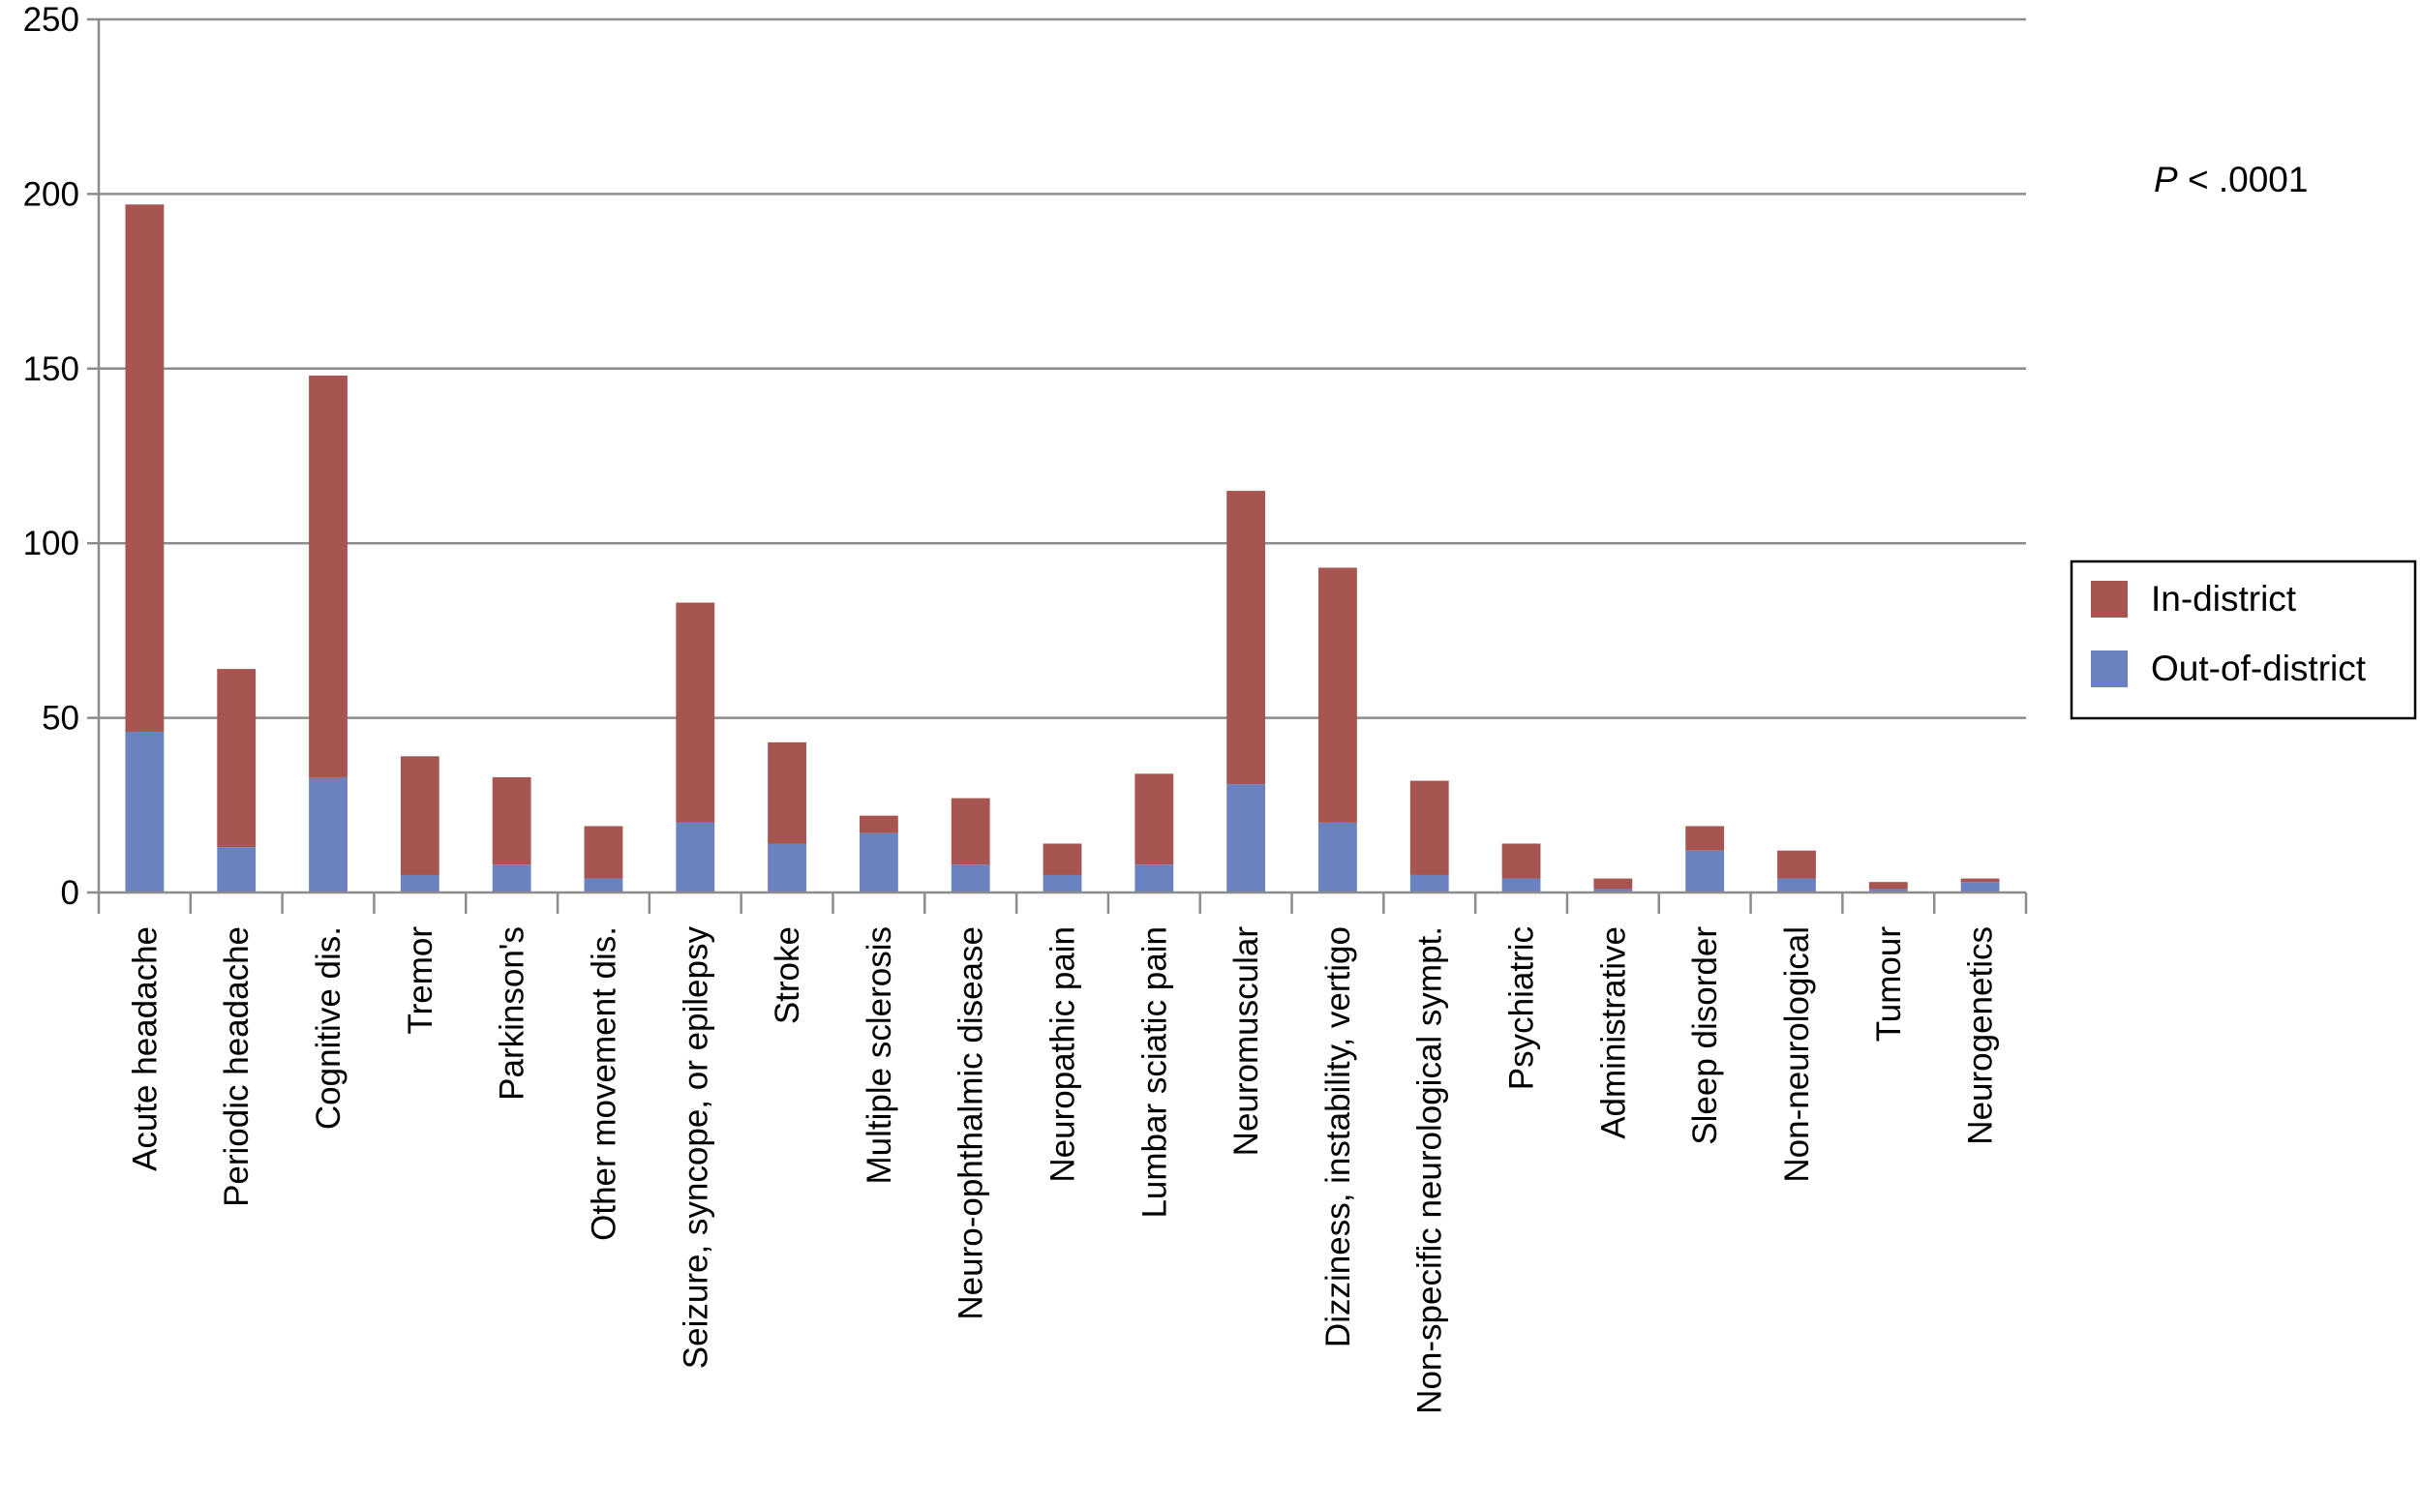 The width and height of the screenshot is (2420, 1512). I want to click on x-tick-label: Periodic headache, so click(237, 1066).